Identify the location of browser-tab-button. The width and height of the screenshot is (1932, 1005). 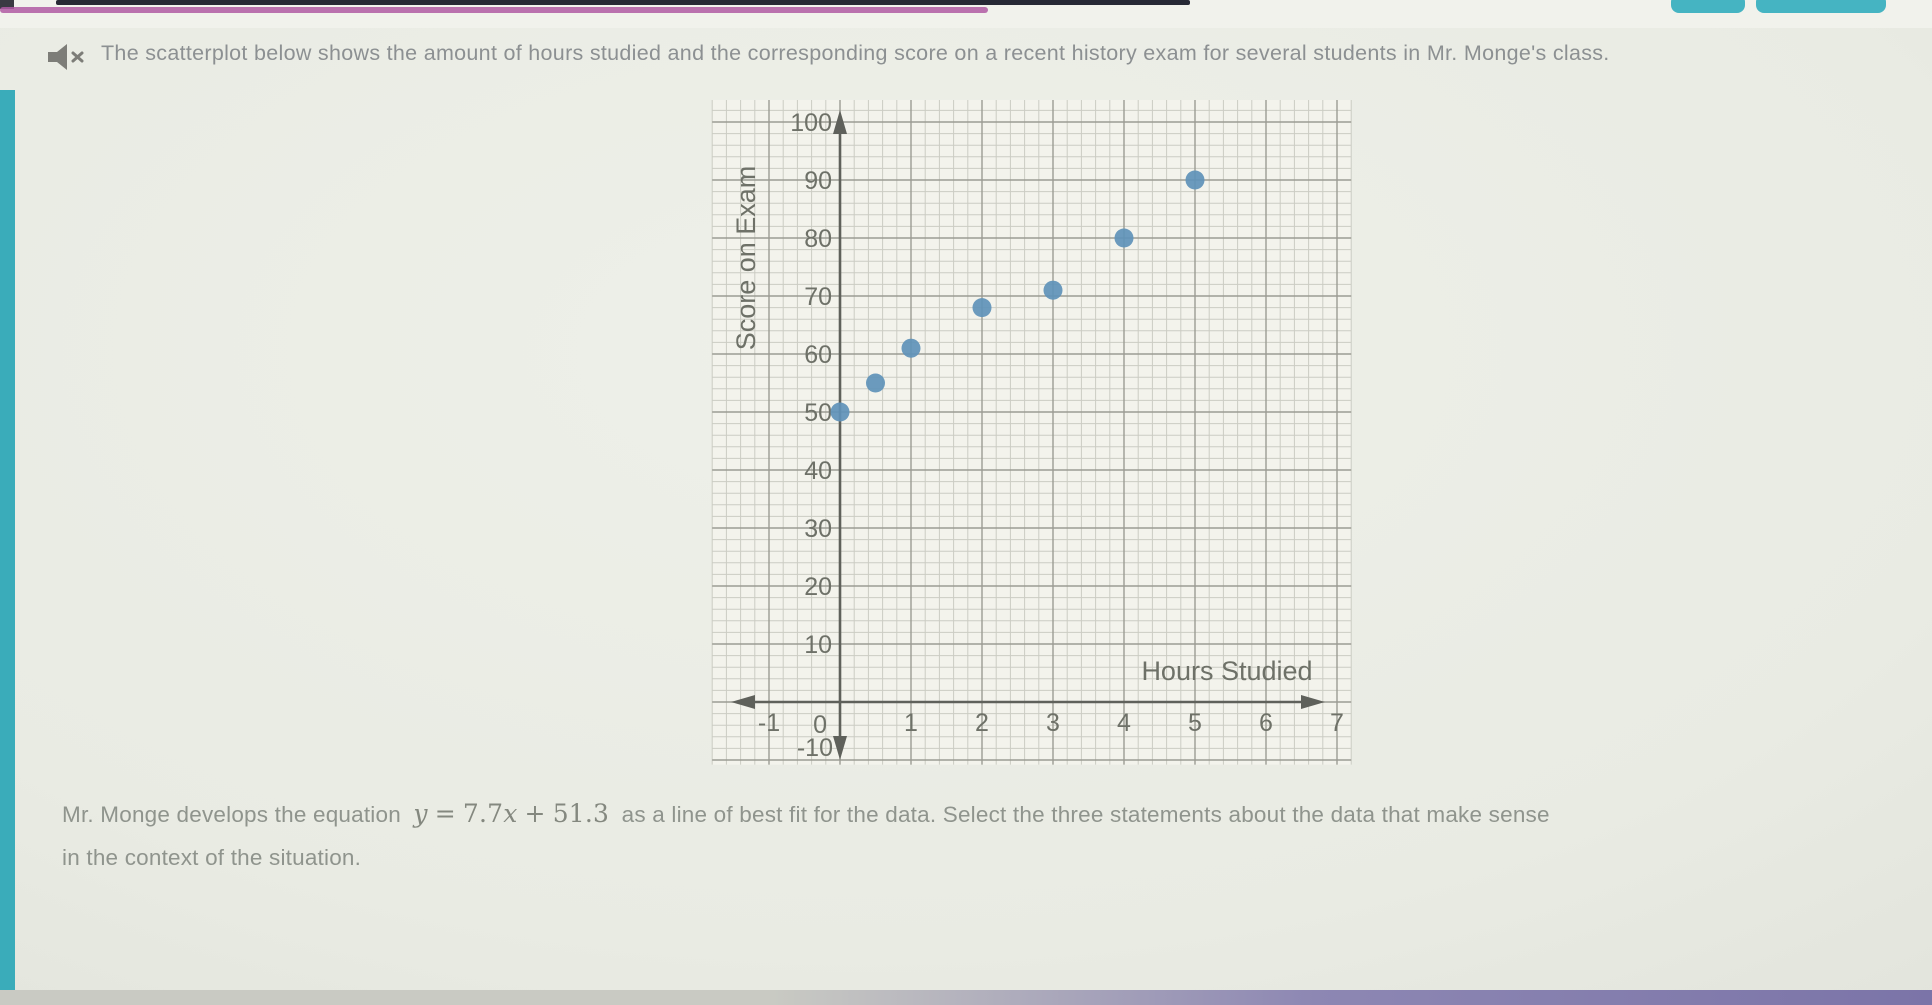
(1708, 6).